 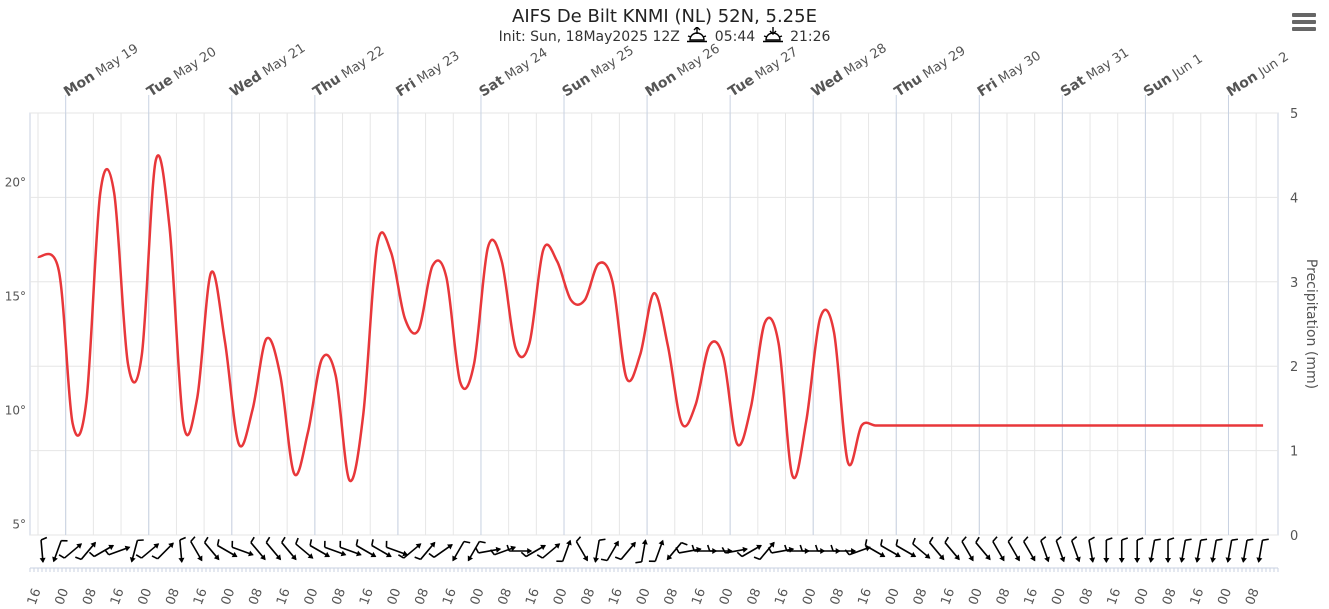 What do you see at coordinates (525, 65) in the screenshot?
I see `day-label-date: May 24` at bounding box center [525, 65].